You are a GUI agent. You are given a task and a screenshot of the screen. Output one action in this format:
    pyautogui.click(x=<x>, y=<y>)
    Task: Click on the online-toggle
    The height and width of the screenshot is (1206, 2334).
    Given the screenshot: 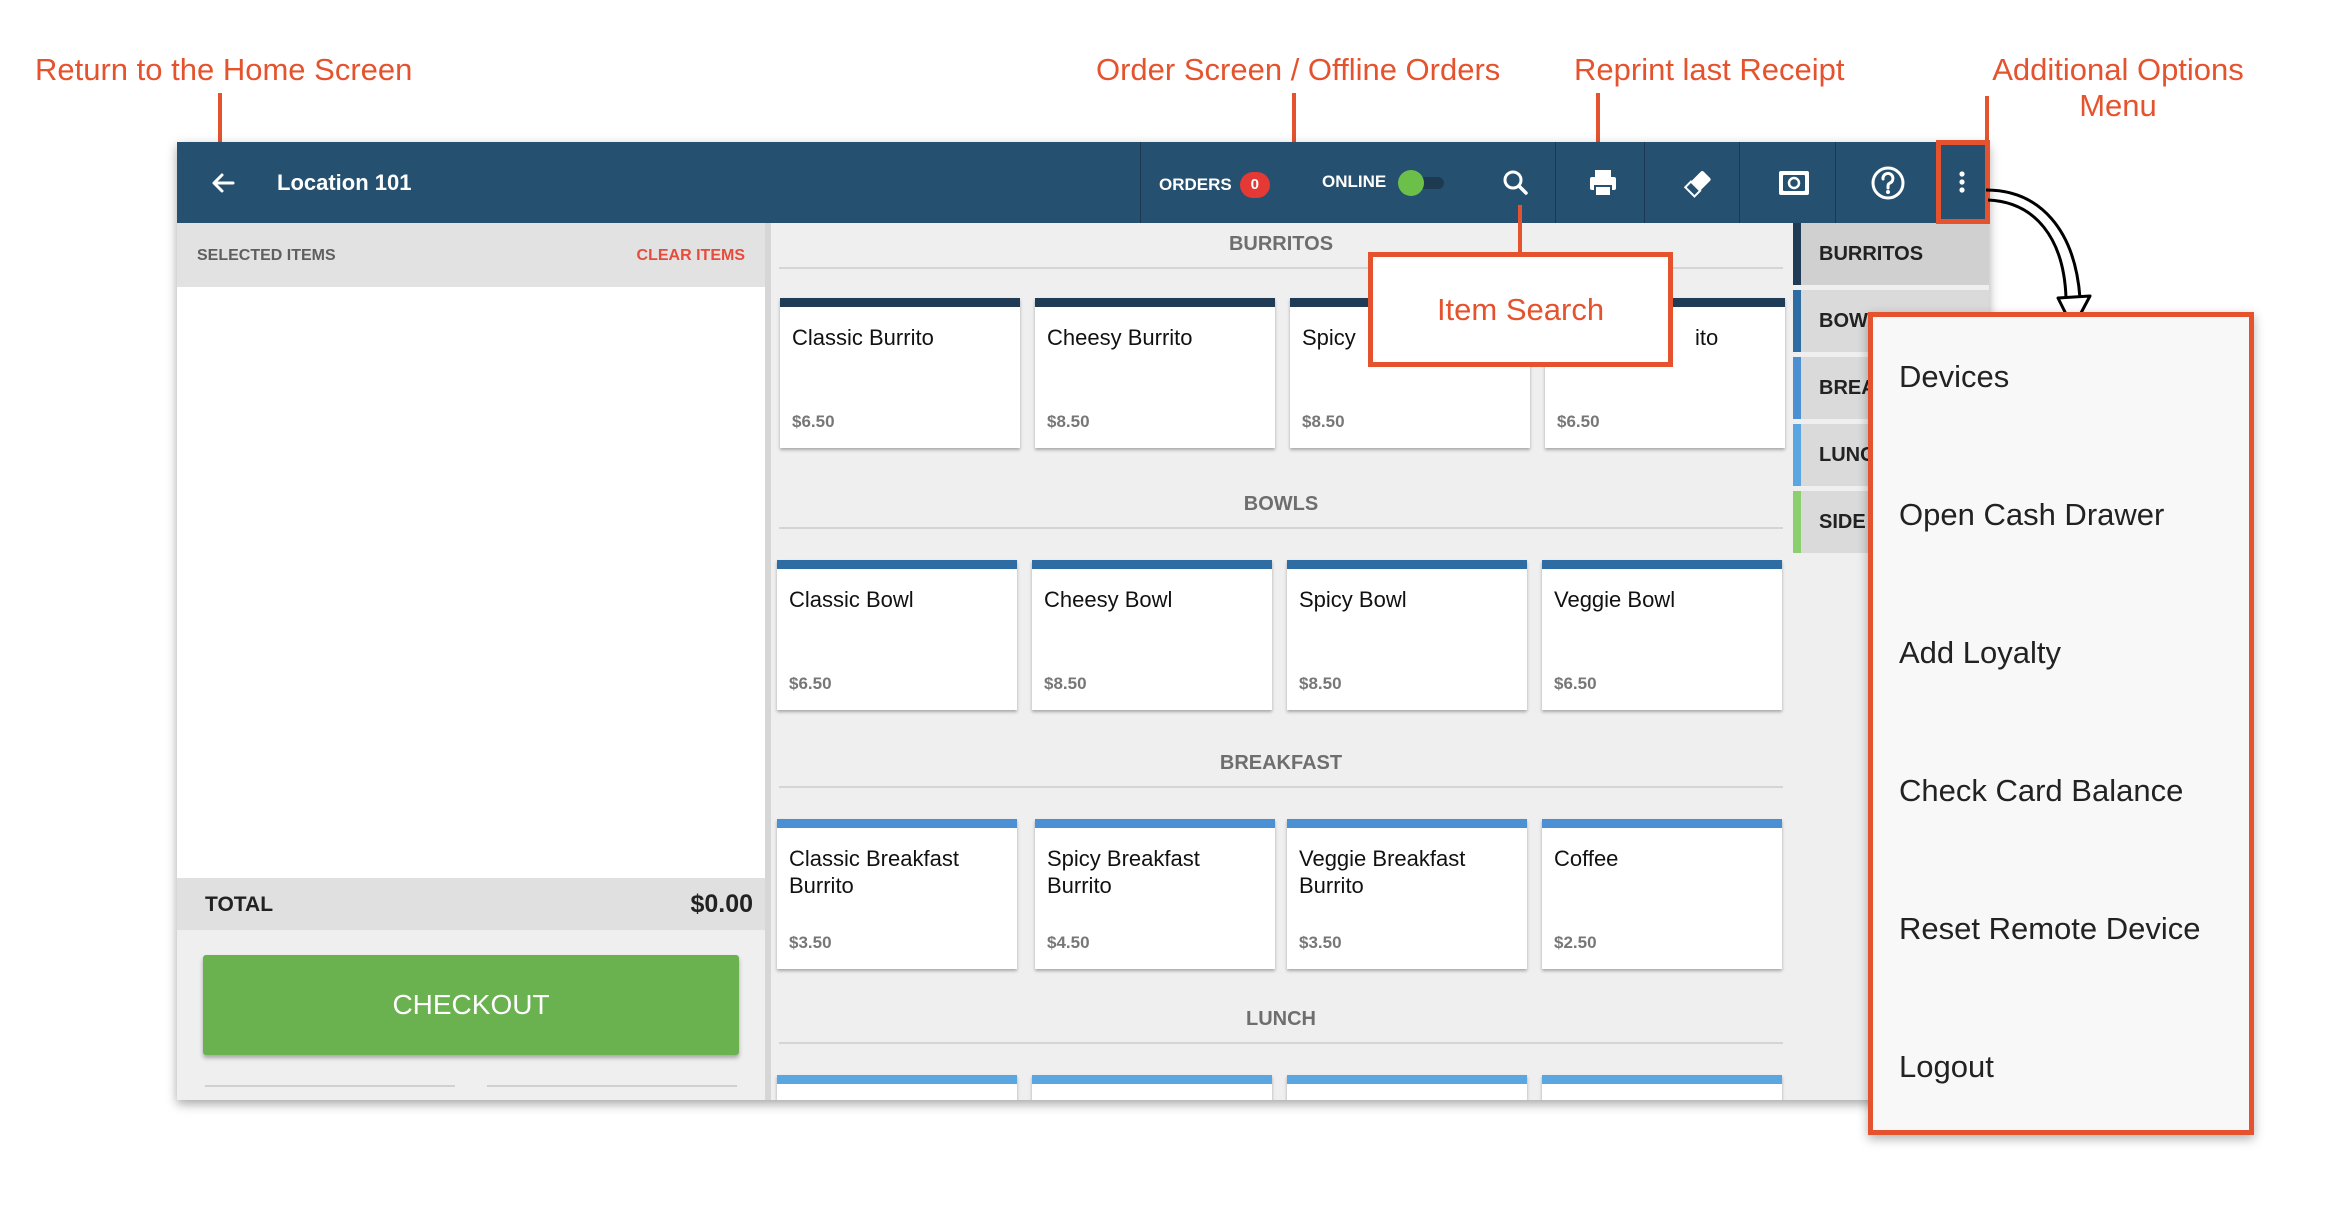 What is the action you would take?
    pyautogui.click(x=1422, y=183)
    